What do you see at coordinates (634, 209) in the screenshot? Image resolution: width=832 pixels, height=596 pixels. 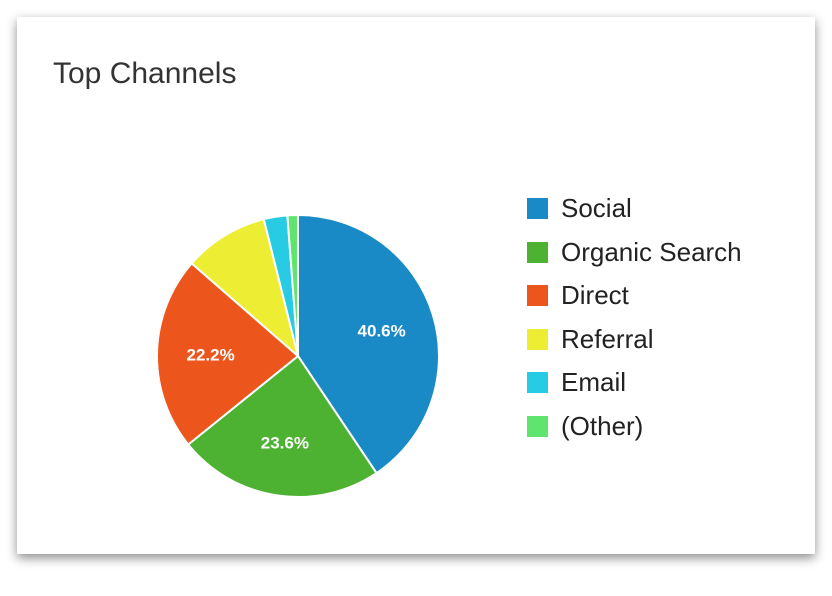 I see `legend-item: Social` at bounding box center [634, 209].